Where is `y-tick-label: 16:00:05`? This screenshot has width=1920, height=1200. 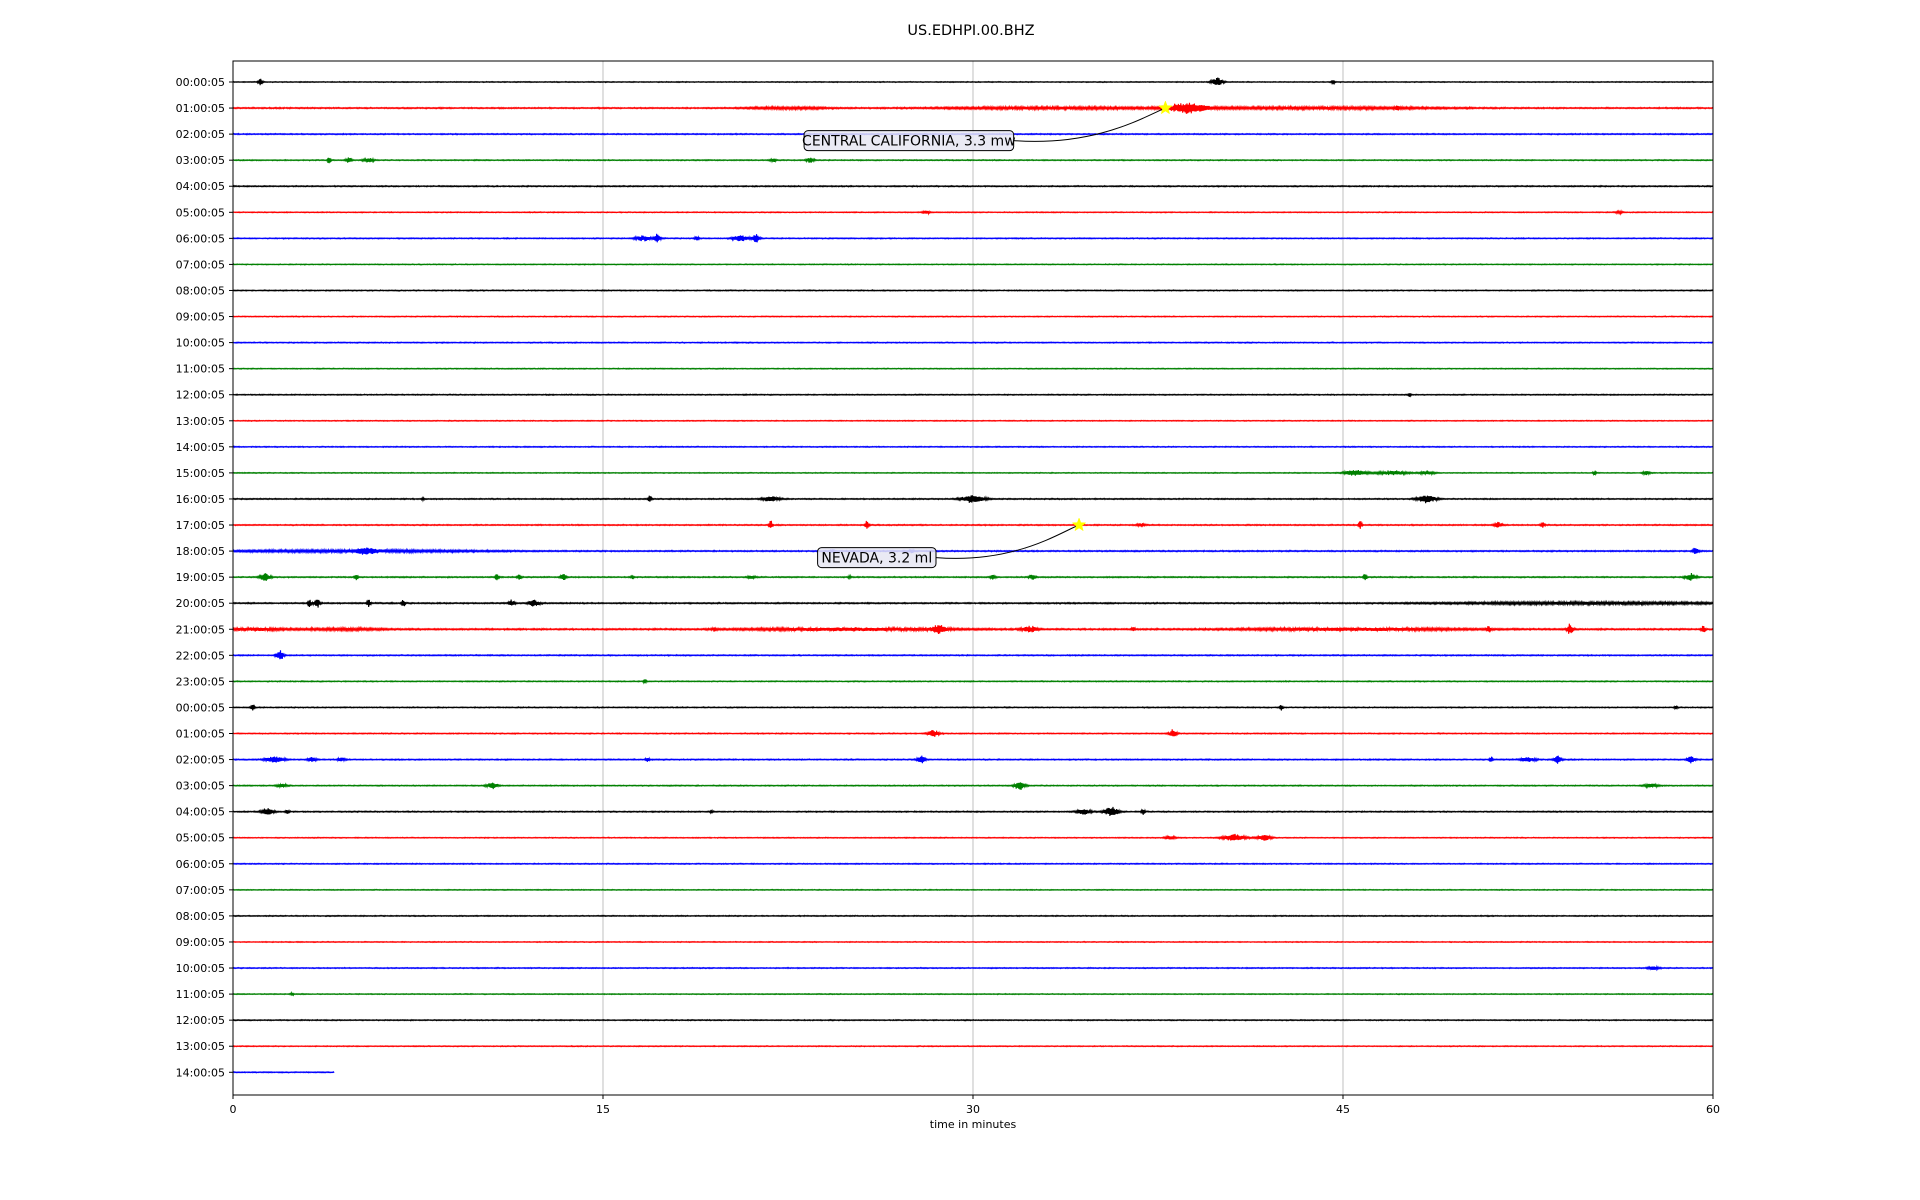
y-tick-label: 16:00:05 is located at coordinates (200, 499).